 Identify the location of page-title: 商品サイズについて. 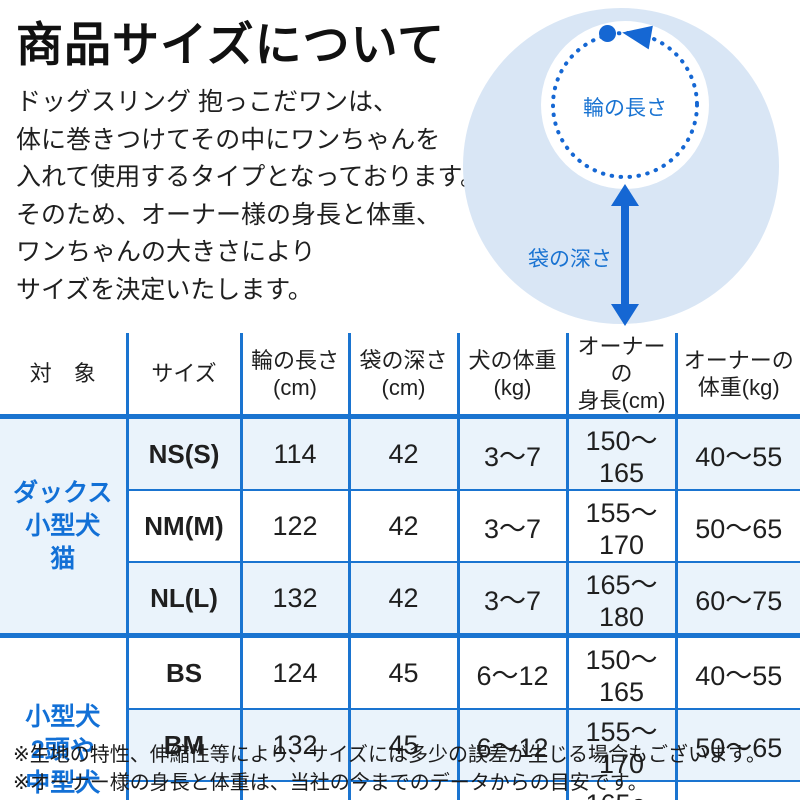
(231, 44).